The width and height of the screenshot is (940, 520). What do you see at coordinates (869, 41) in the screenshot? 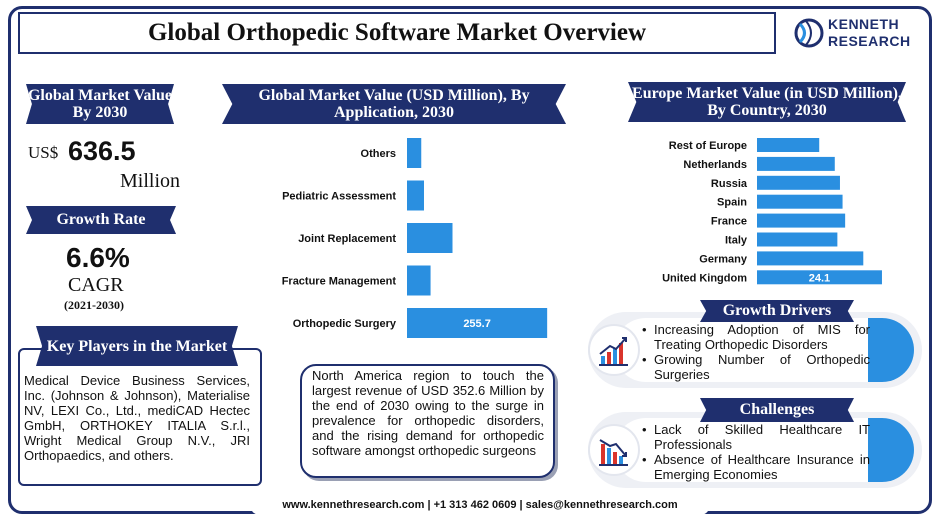
I see `logo-line2: RESEARCH` at bounding box center [869, 41].